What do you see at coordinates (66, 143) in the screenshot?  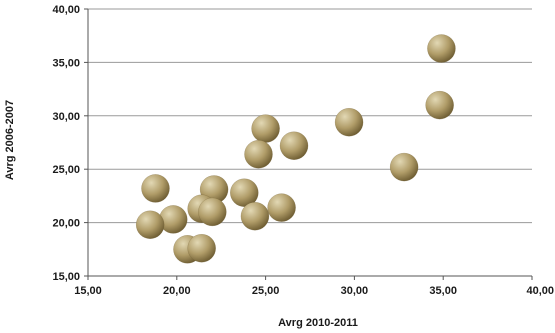 I see `y-tick-labels: 15,00 20,00 25,00 30,00 35,00 40,00` at bounding box center [66, 143].